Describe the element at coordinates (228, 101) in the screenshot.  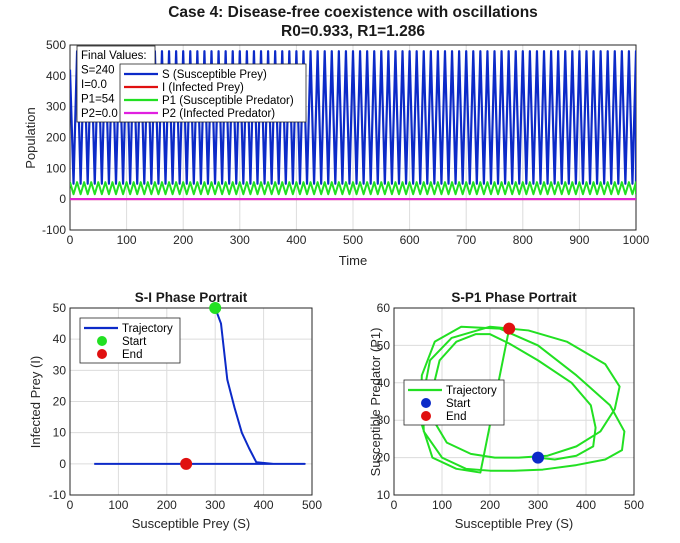
I see `legend-label: P1 (Susceptible Predator)` at that location.